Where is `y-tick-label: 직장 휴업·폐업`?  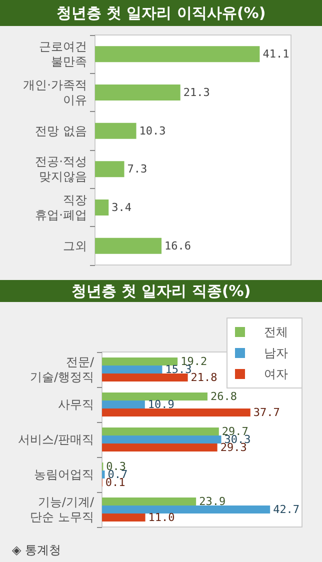
y-tick-label: 직장 휴업·폐업 is located at coordinates (61, 207).